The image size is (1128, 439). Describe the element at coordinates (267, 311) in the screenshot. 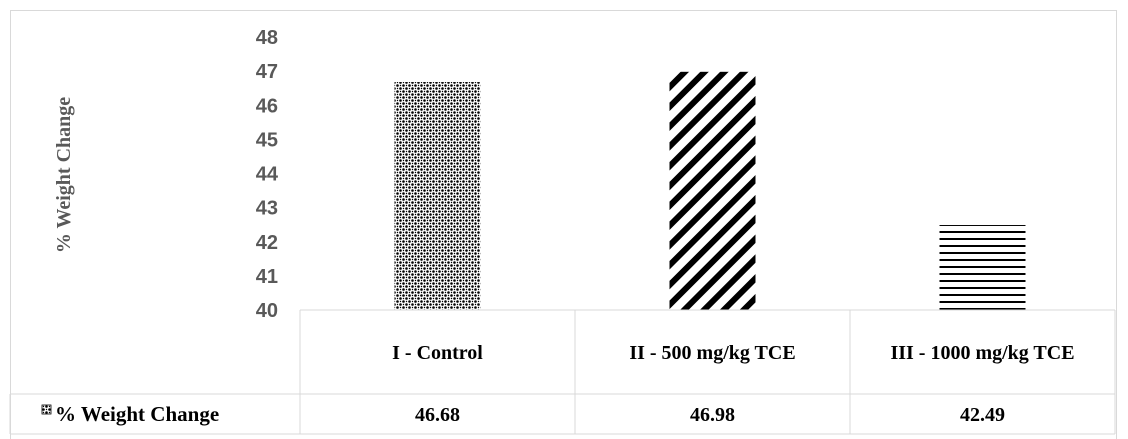

I see `y-tick-label: 40` at that location.